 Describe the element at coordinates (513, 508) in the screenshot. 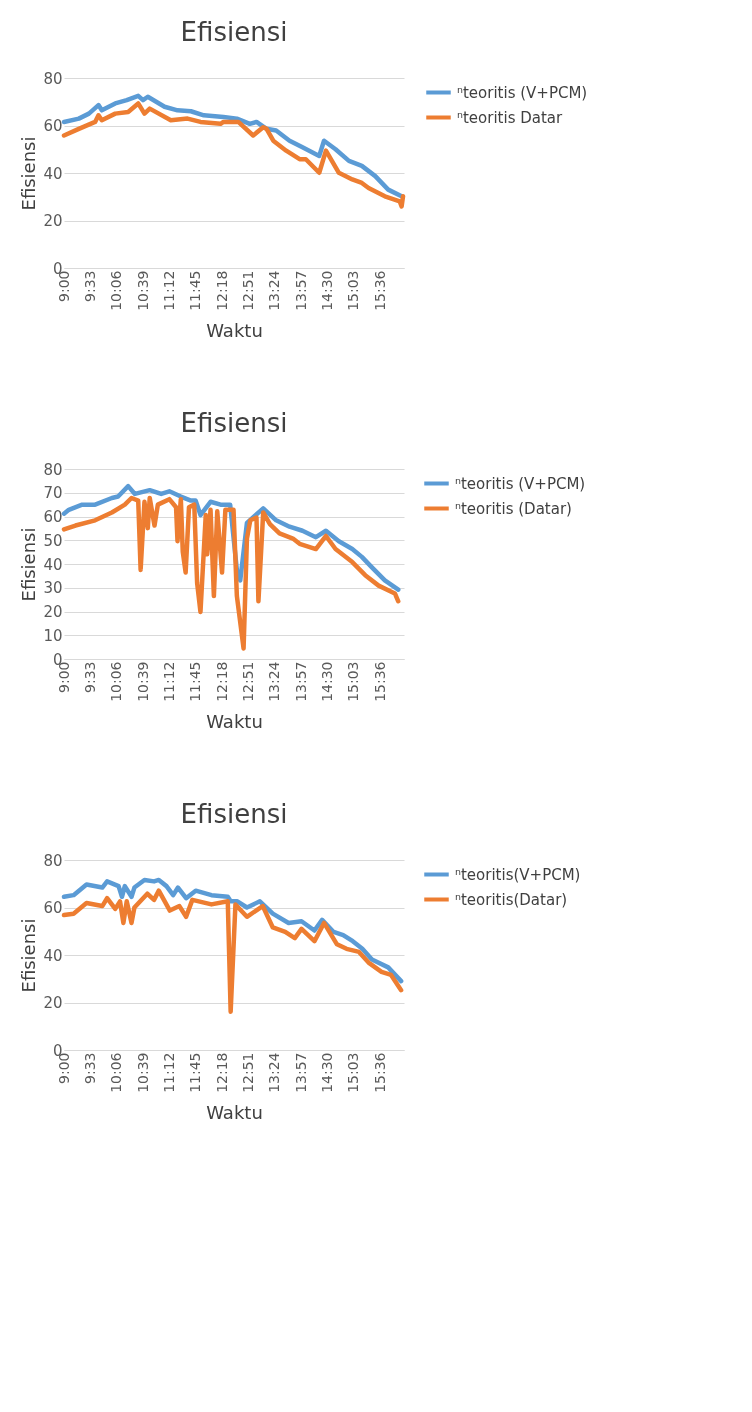

I see `legend-label: ⁿteoritis (Datar)` at that location.